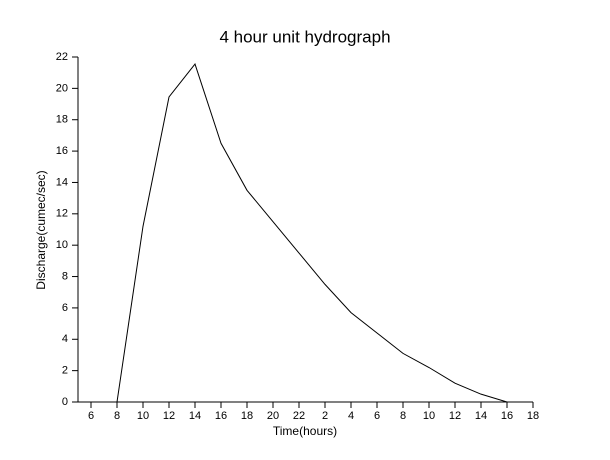 The width and height of the screenshot is (610, 460). What do you see at coordinates (62, 182) in the screenshot?
I see `y-tick-label: 14` at bounding box center [62, 182].